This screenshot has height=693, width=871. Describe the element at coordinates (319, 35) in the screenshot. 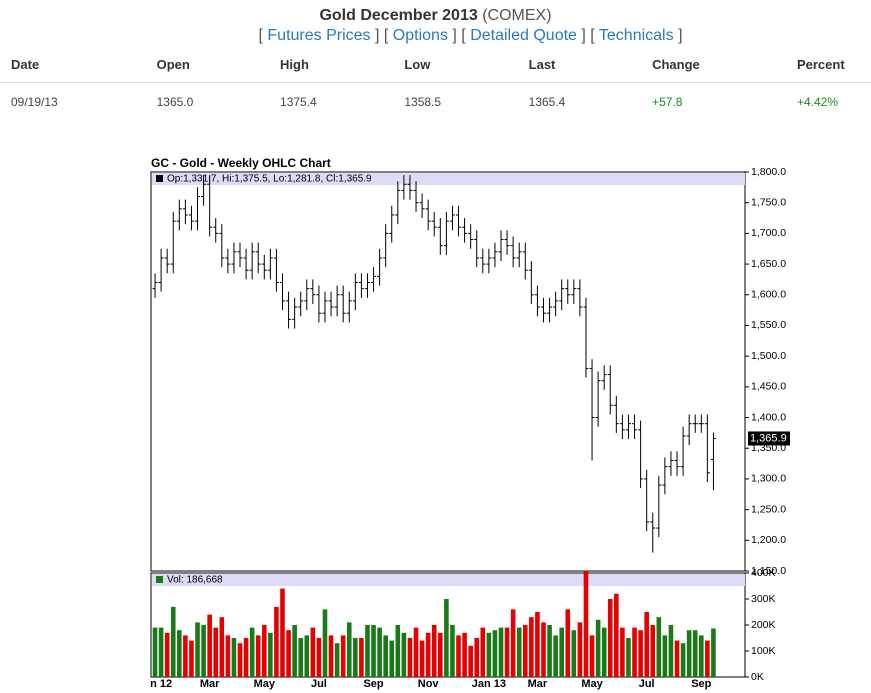

I see `nav-link: Futures Prices` at that location.